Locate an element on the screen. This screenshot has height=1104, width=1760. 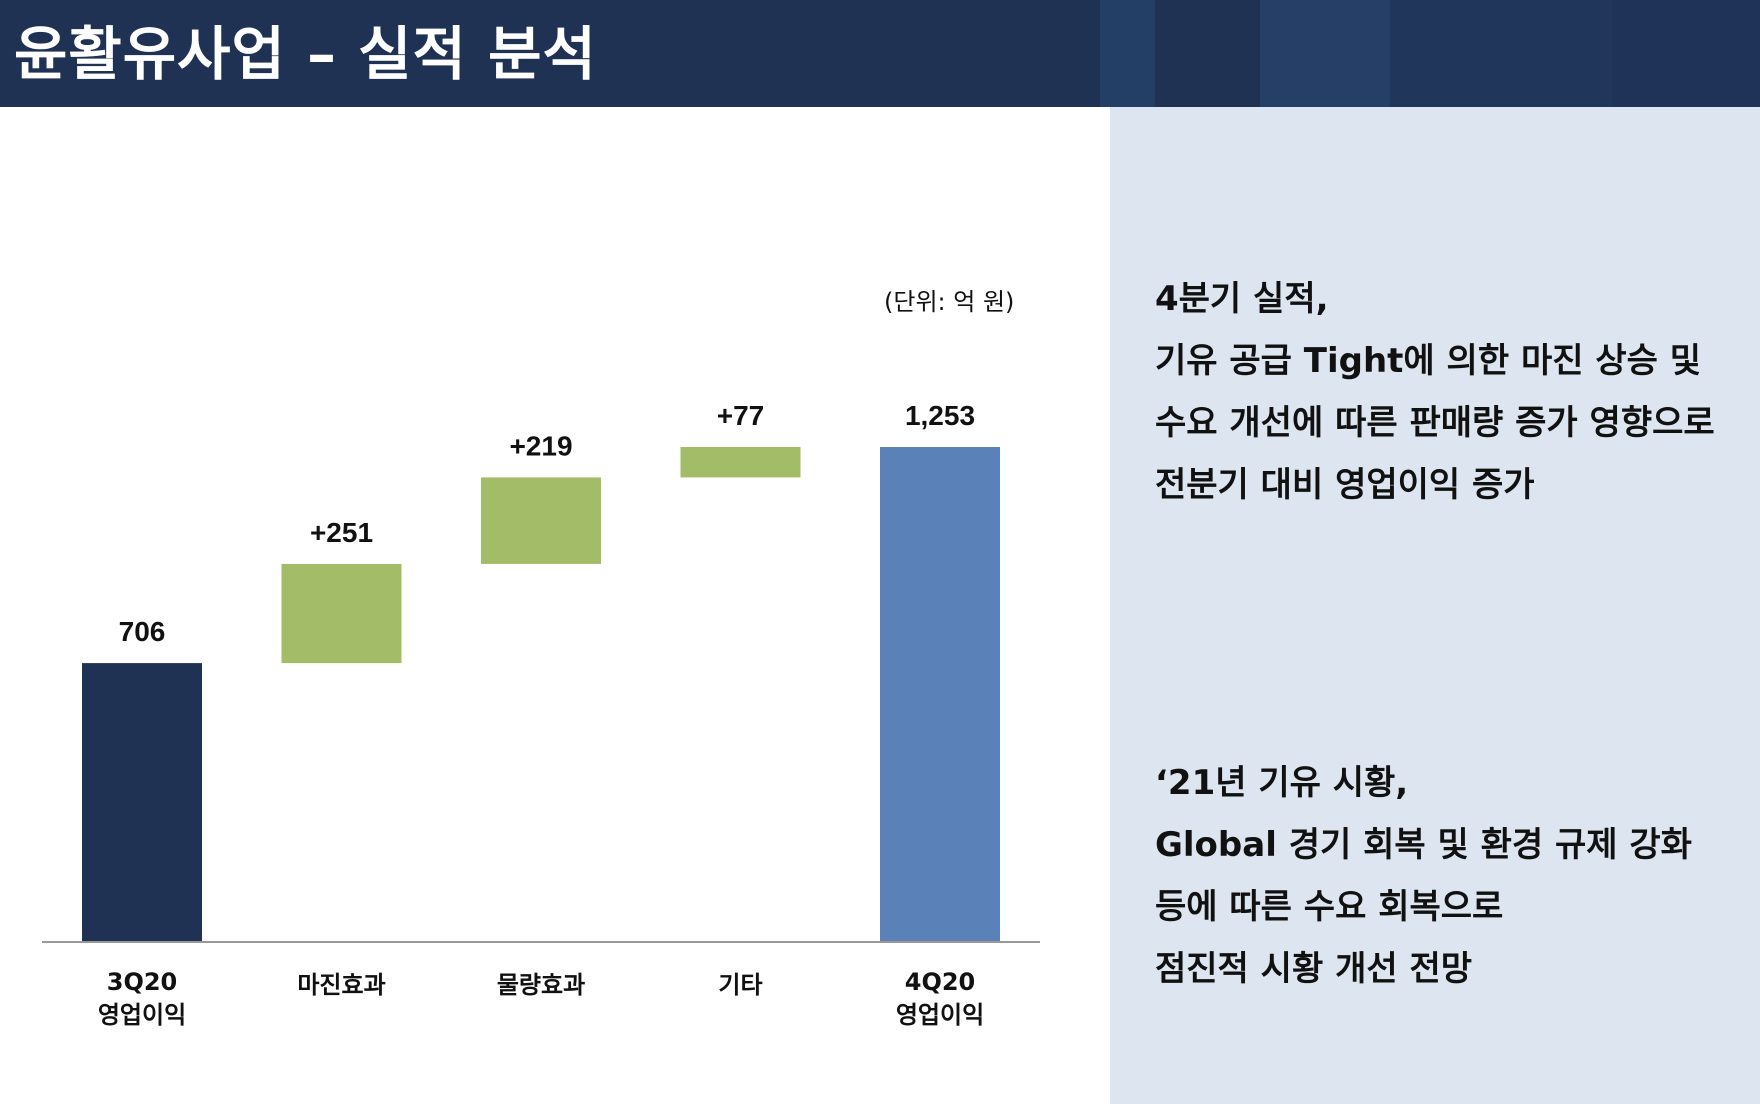
data-label-5: 1,253 is located at coordinates (940, 415).